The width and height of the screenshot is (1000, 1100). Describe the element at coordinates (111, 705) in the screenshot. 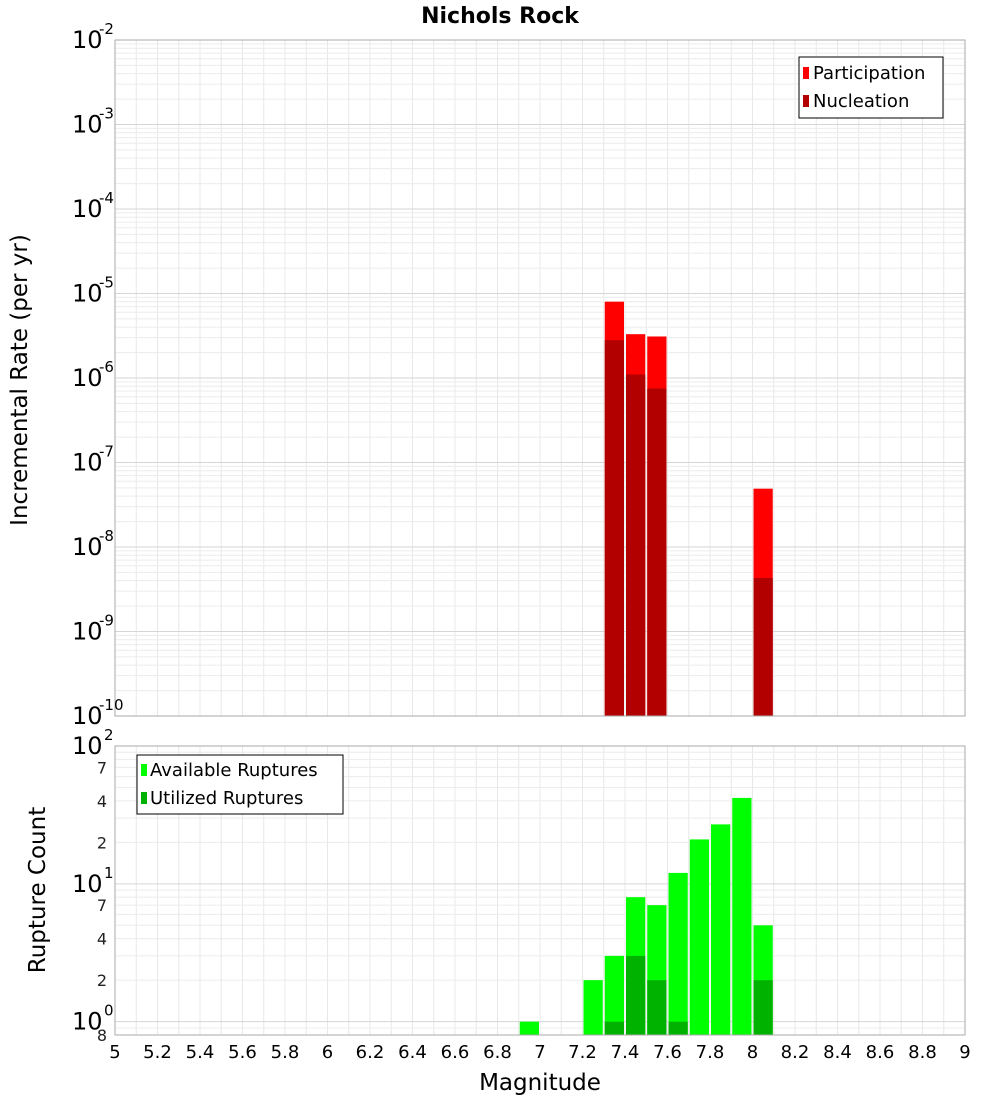

I see `top-y-tick-exponent: -10` at that location.